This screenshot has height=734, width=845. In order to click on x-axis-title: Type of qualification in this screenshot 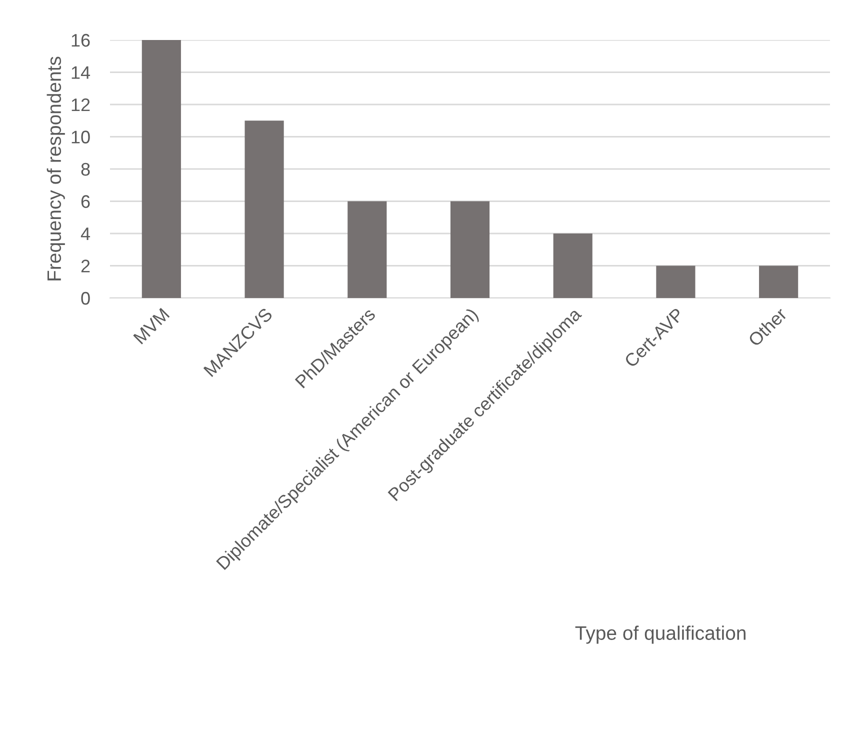, I will do `click(660, 635)`.